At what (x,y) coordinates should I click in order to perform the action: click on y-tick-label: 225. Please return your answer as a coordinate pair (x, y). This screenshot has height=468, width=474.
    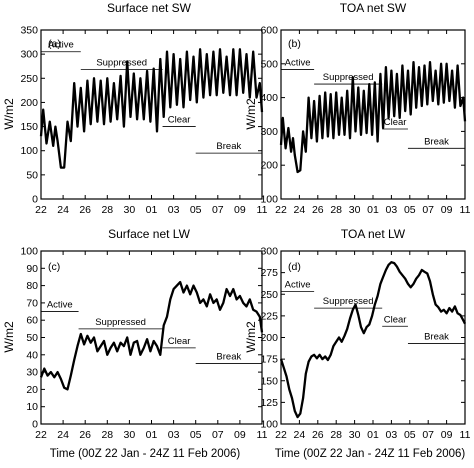
    Looking at the image, I should click on (269, 316).